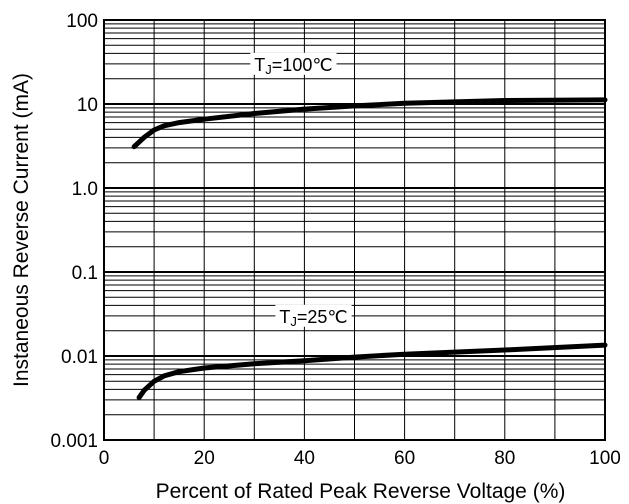 The image size is (629, 504). Describe the element at coordinates (404, 458) in the screenshot. I see `x-tick-label: 60` at that location.